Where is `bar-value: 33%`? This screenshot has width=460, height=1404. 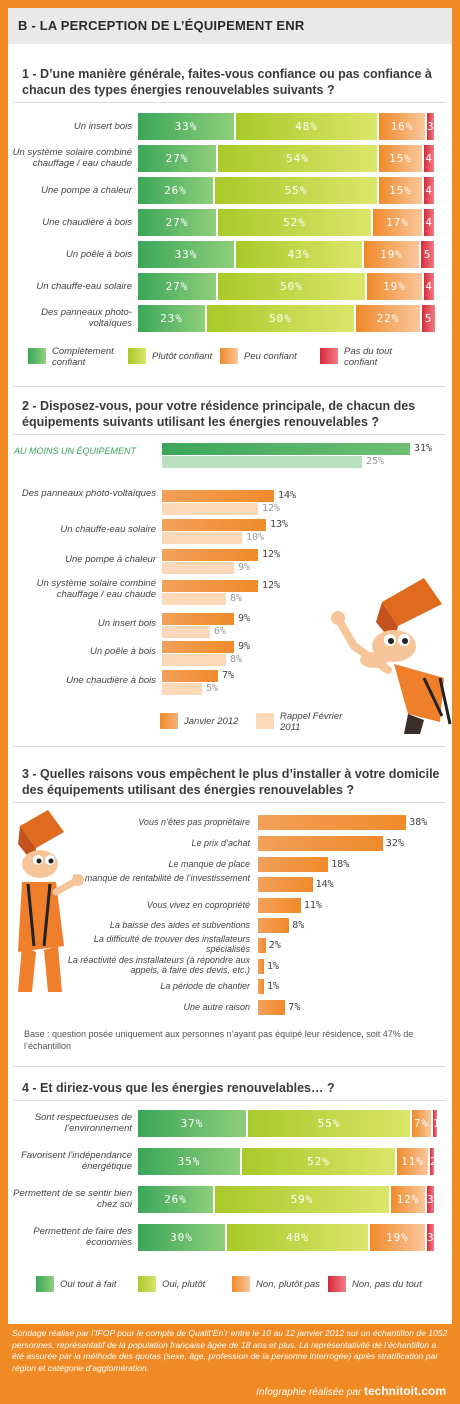 bar-value: 33% is located at coordinates (186, 254).